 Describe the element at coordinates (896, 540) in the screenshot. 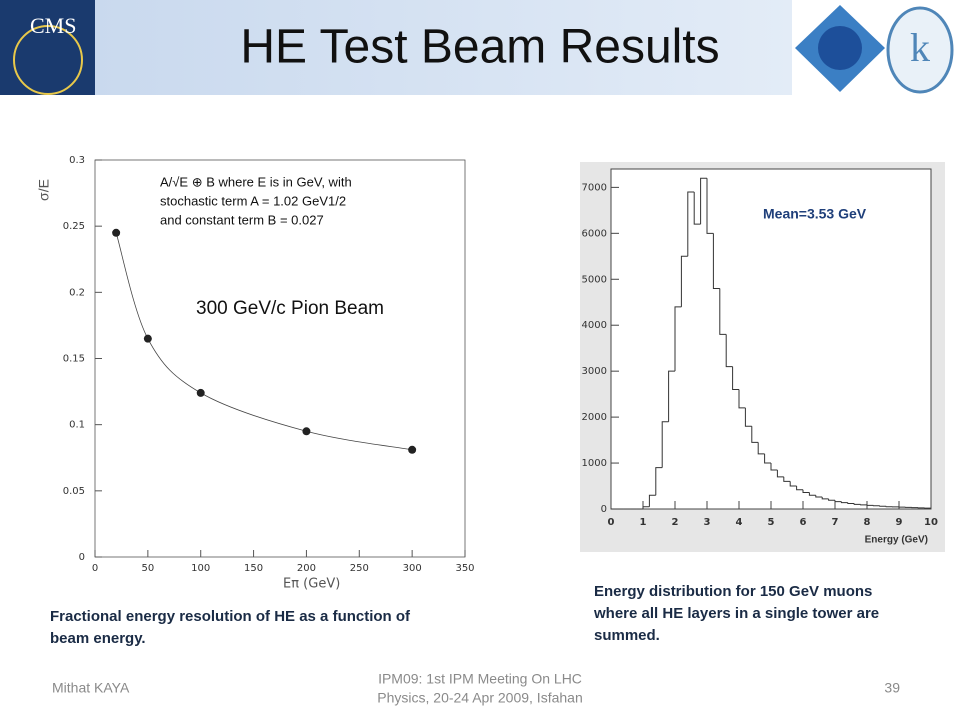

I see `x-axis-label: Energy (GeV)` at that location.